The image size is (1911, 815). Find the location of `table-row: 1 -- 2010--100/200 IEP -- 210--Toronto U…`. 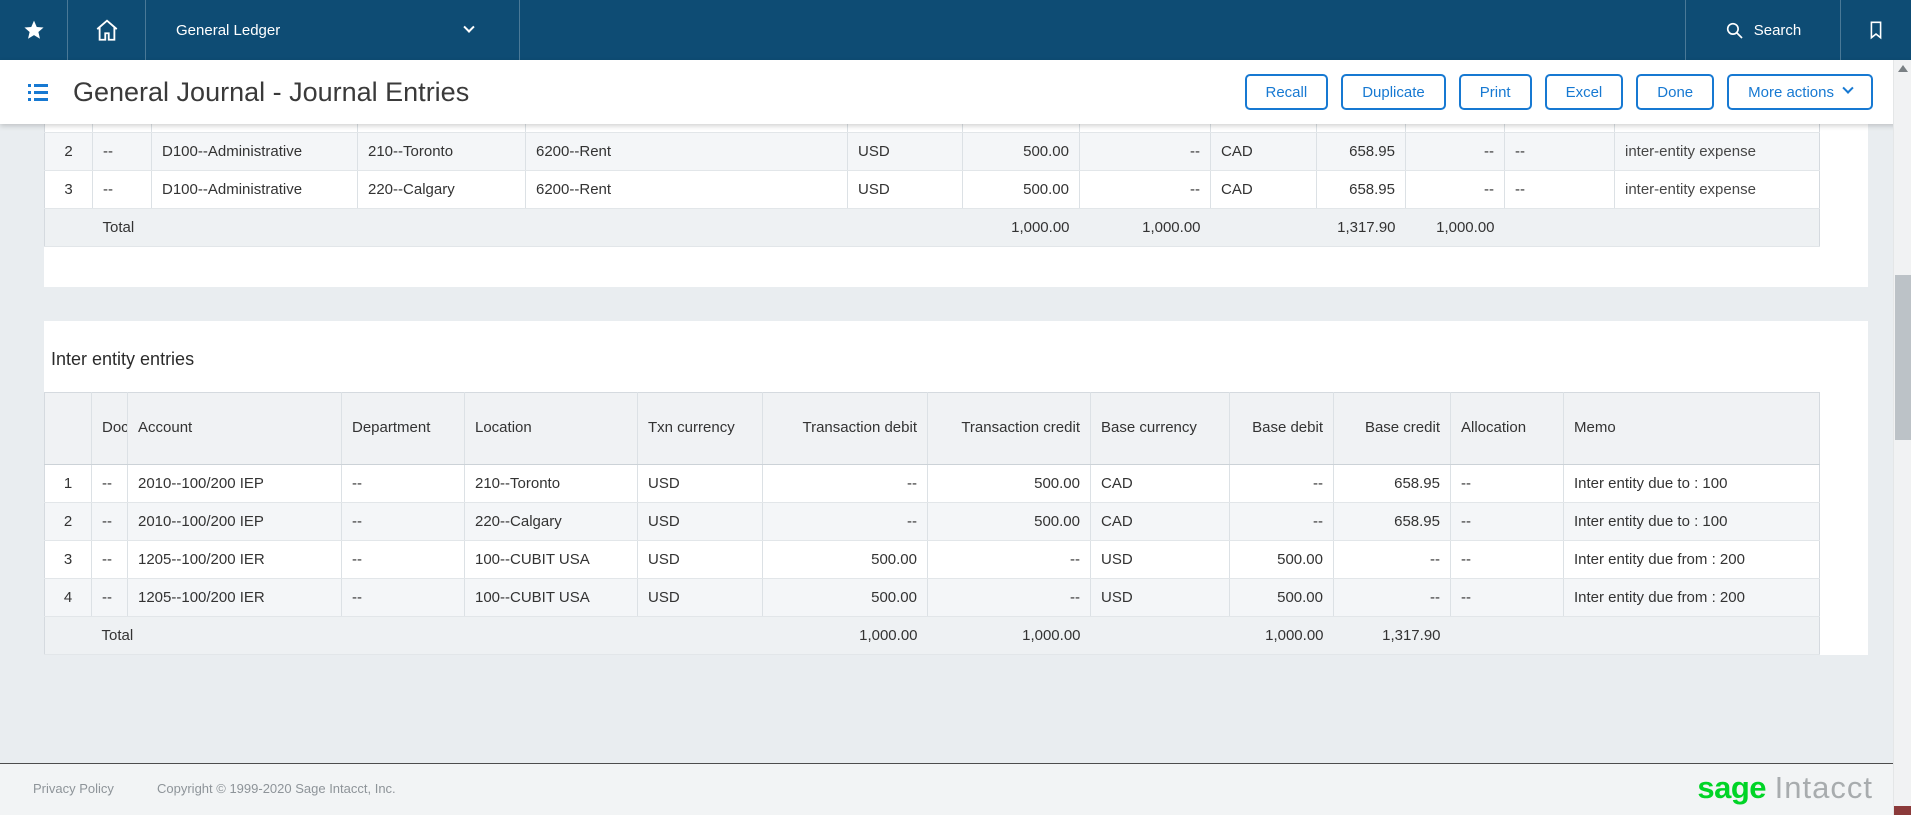

table-row: 1 -- 2010--100/200 IEP -- 210--Toronto U… is located at coordinates (932, 483).